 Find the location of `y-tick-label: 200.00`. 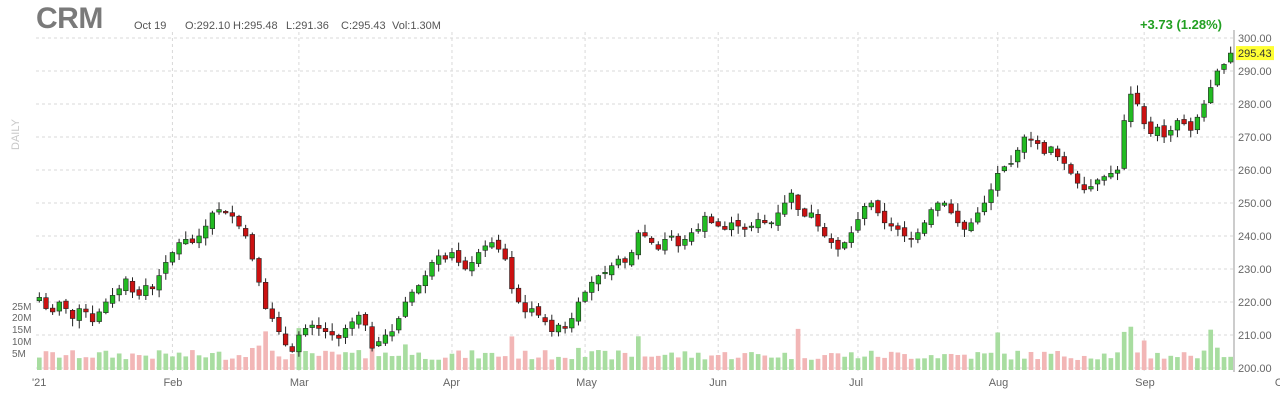

y-tick-label: 200.00 is located at coordinates (1255, 369).